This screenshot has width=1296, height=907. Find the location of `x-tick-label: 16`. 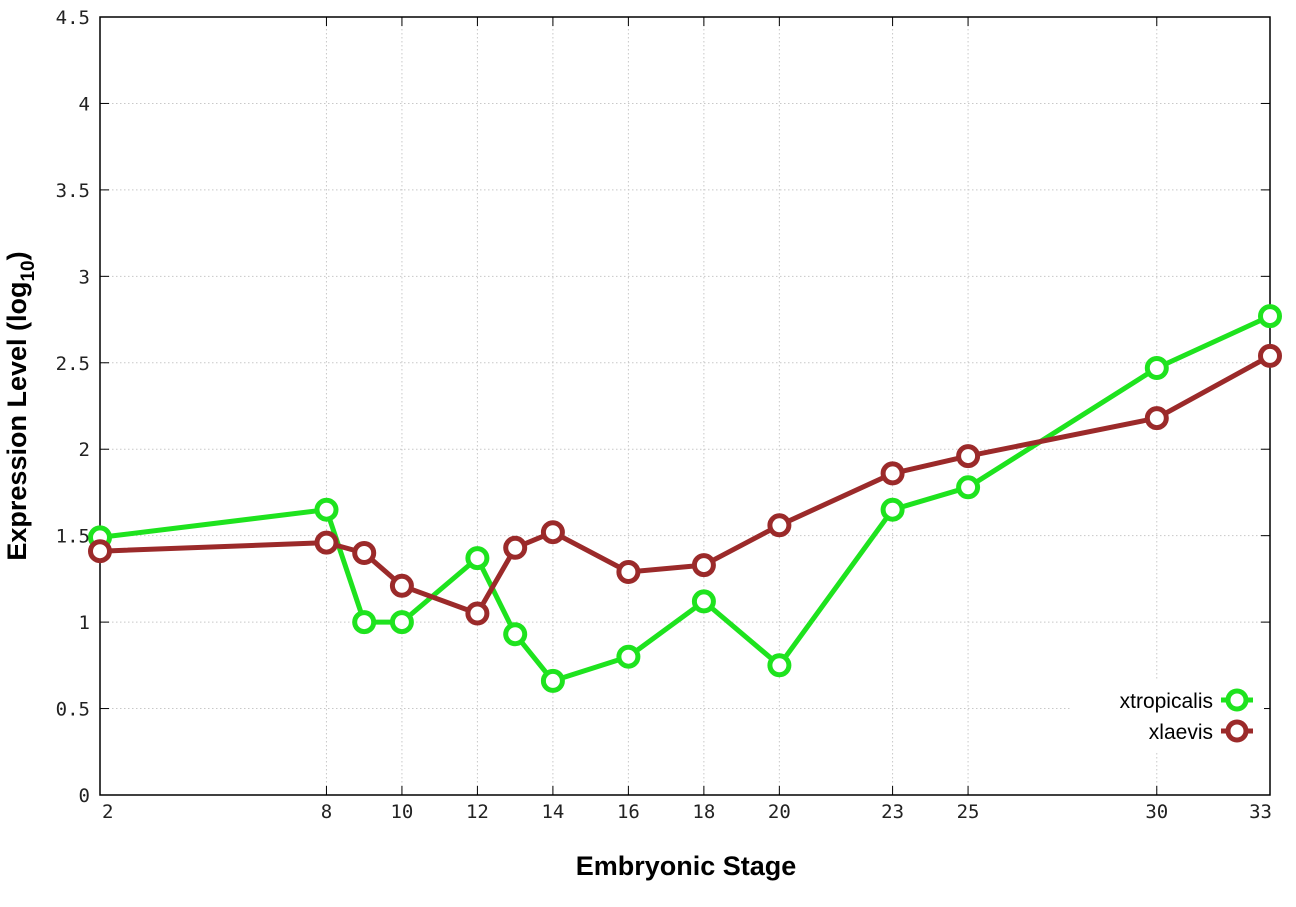

x-tick-label: 16 is located at coordinates (628, 812).